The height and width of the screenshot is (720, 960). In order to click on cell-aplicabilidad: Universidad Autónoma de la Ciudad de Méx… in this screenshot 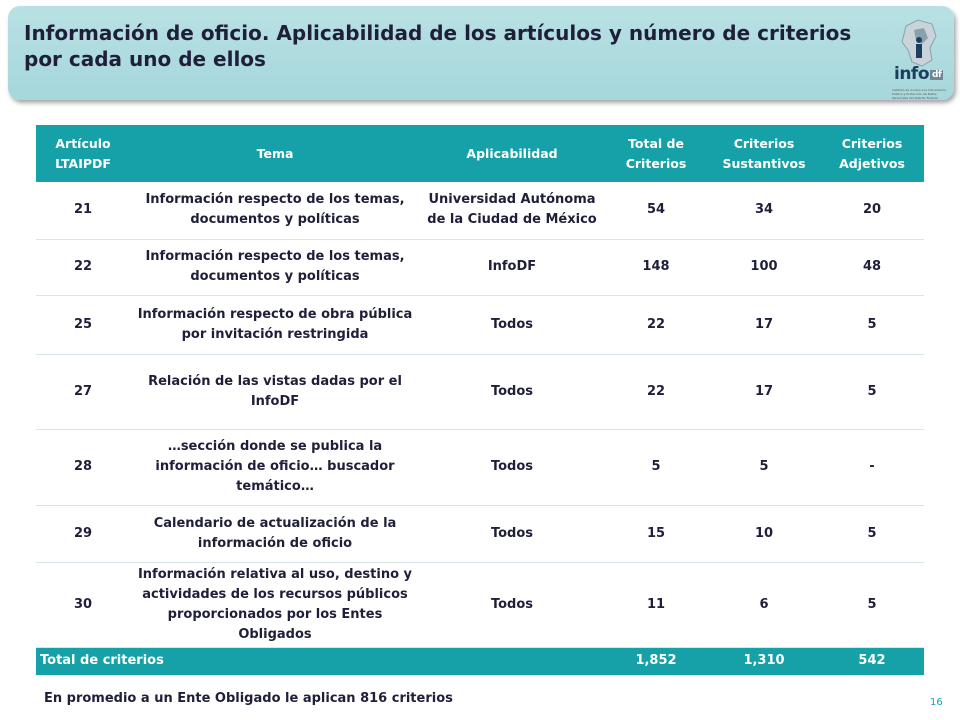, I will do `click(512, 211)`.